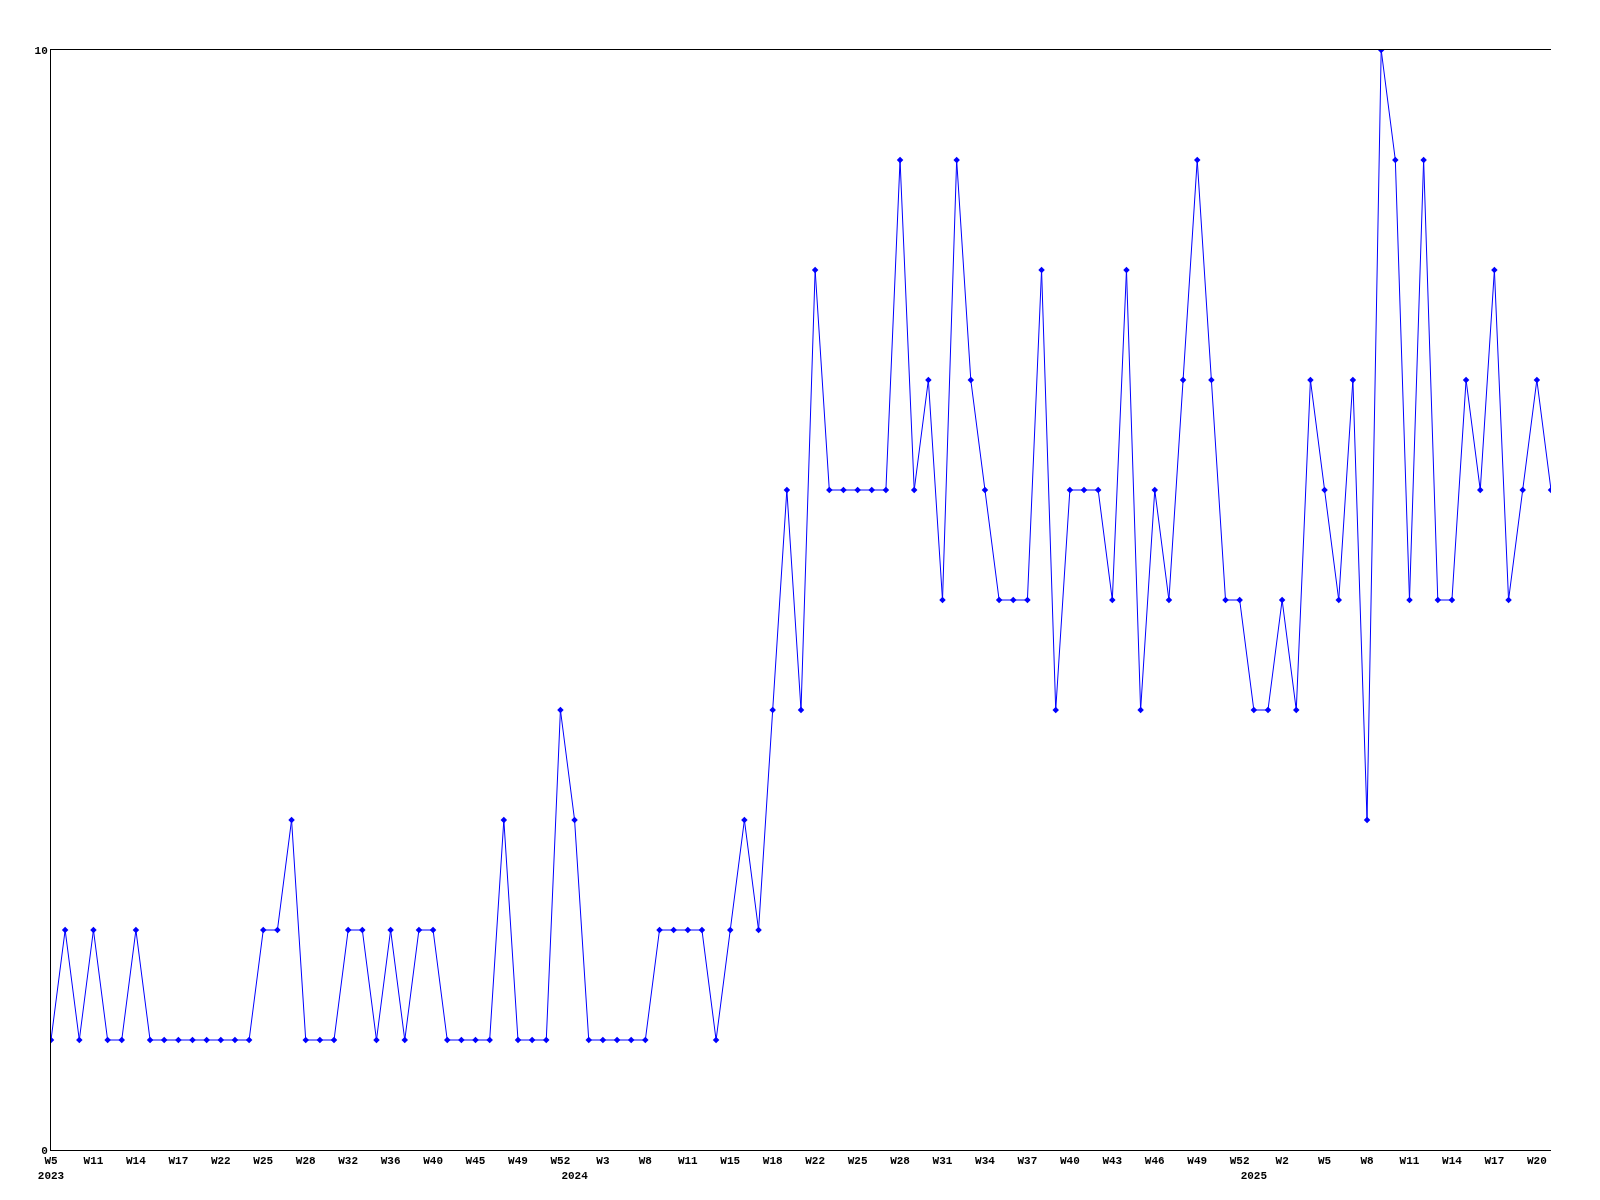  Describe the element at coordinates (475, 1161) in the screenshot. I see `x-tick-label: W45` at that location.